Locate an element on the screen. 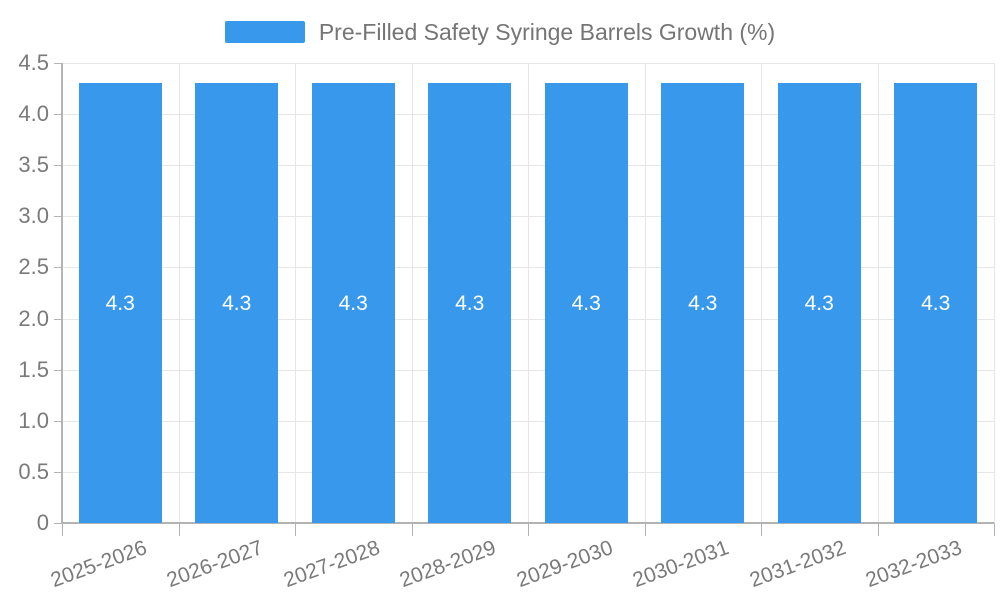 The height and width of the screenshot is (600, 1000). y-axis-label: 2.0 is located at coordinates (33, 318).